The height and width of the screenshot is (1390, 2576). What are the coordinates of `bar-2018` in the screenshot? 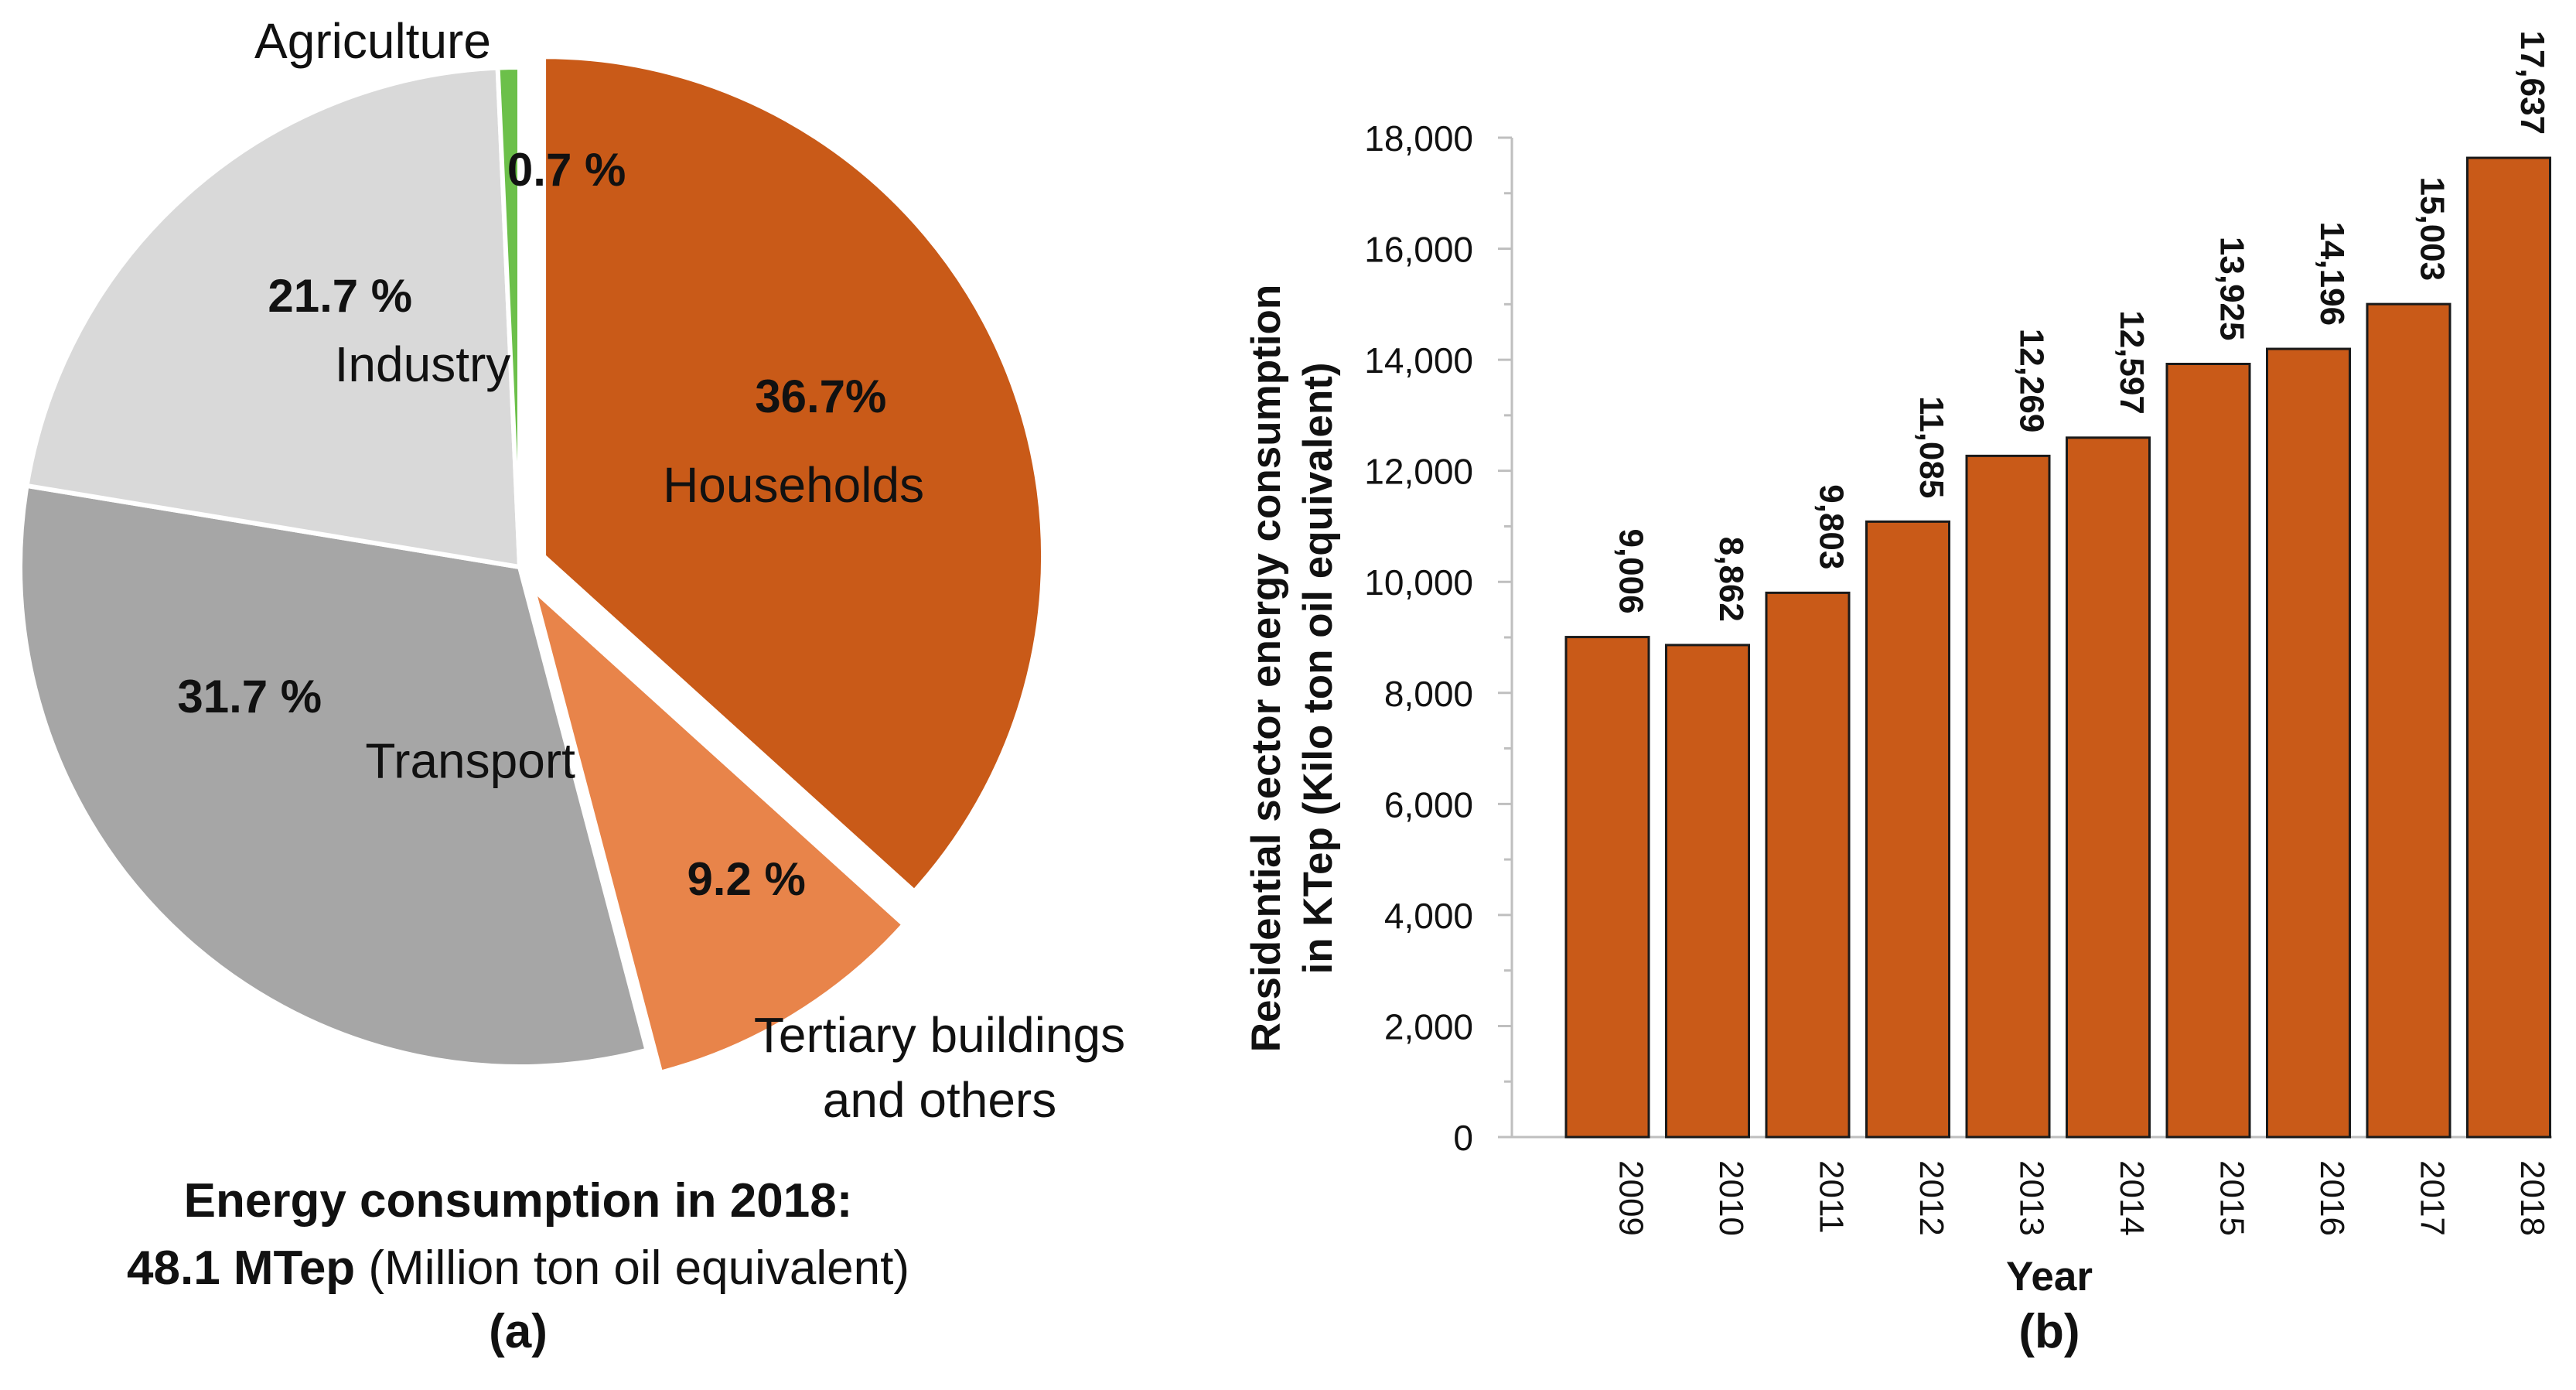 It's located at (2509, 648).